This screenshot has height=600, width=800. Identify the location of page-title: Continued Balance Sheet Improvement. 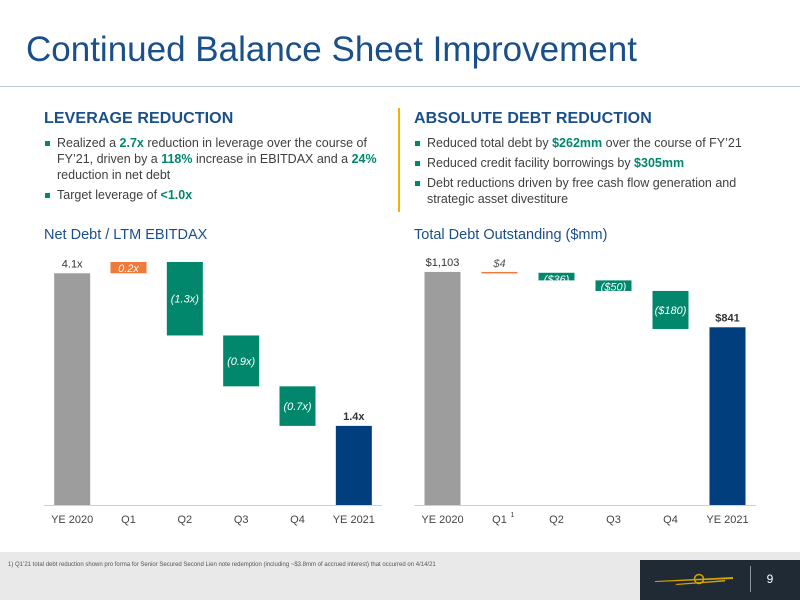
(331, 49).